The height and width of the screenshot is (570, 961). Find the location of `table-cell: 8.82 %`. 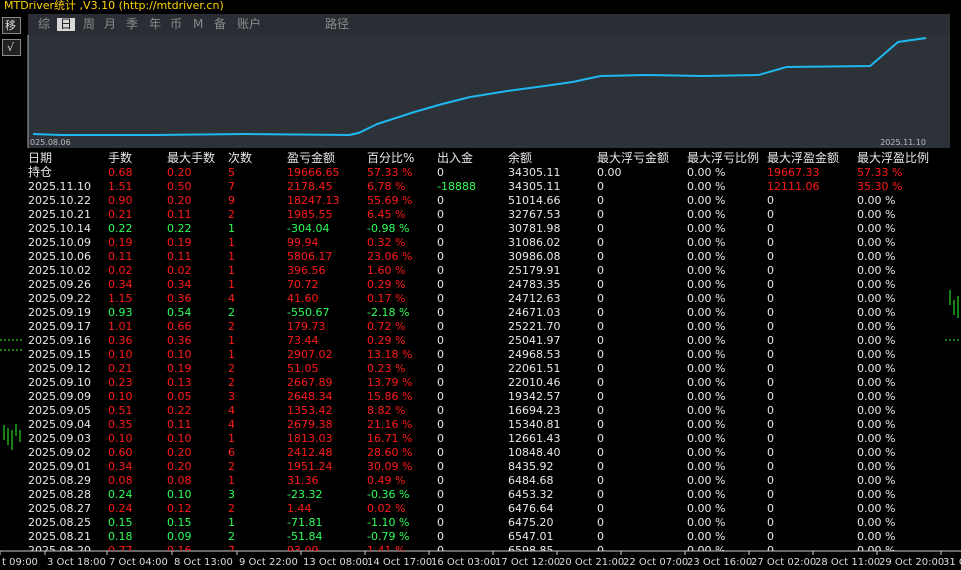

table-cell: 8.82 % is located at coordinates (386, 410).